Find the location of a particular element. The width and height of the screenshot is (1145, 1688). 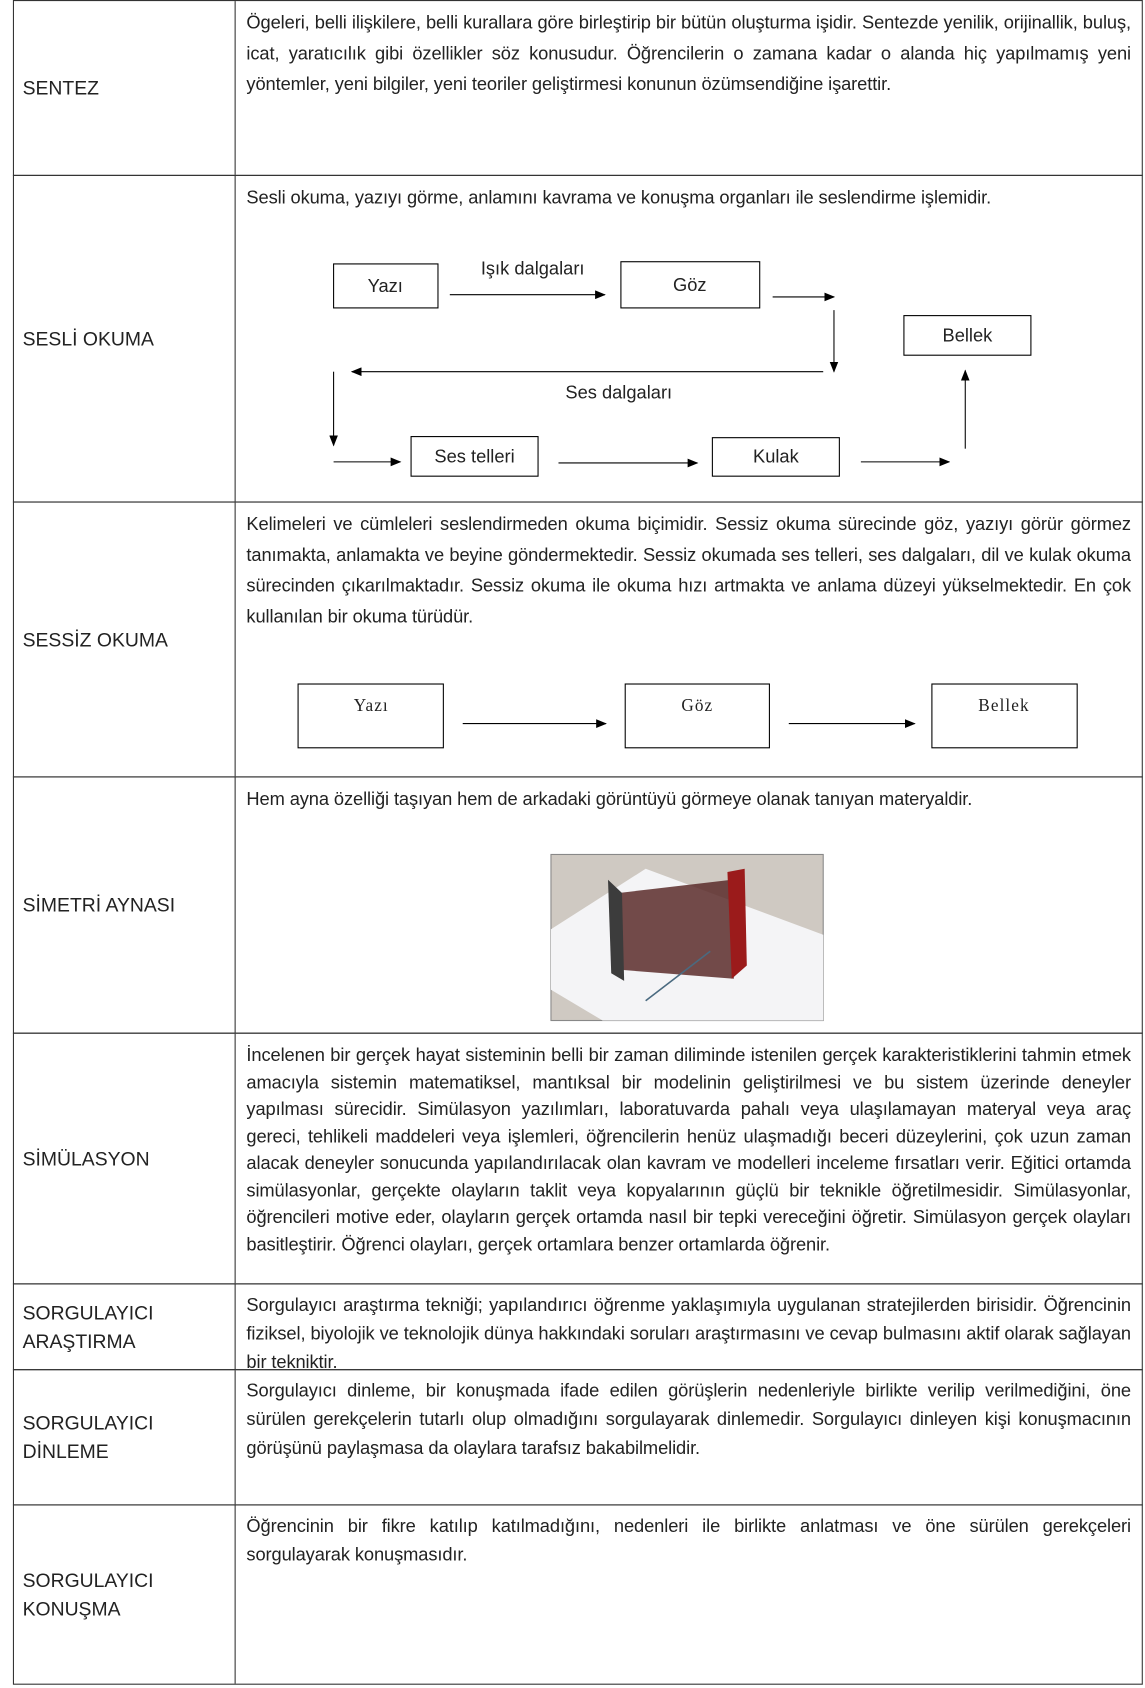

term: SİMETRİ AYNASI is located at coordinates (125, 905).